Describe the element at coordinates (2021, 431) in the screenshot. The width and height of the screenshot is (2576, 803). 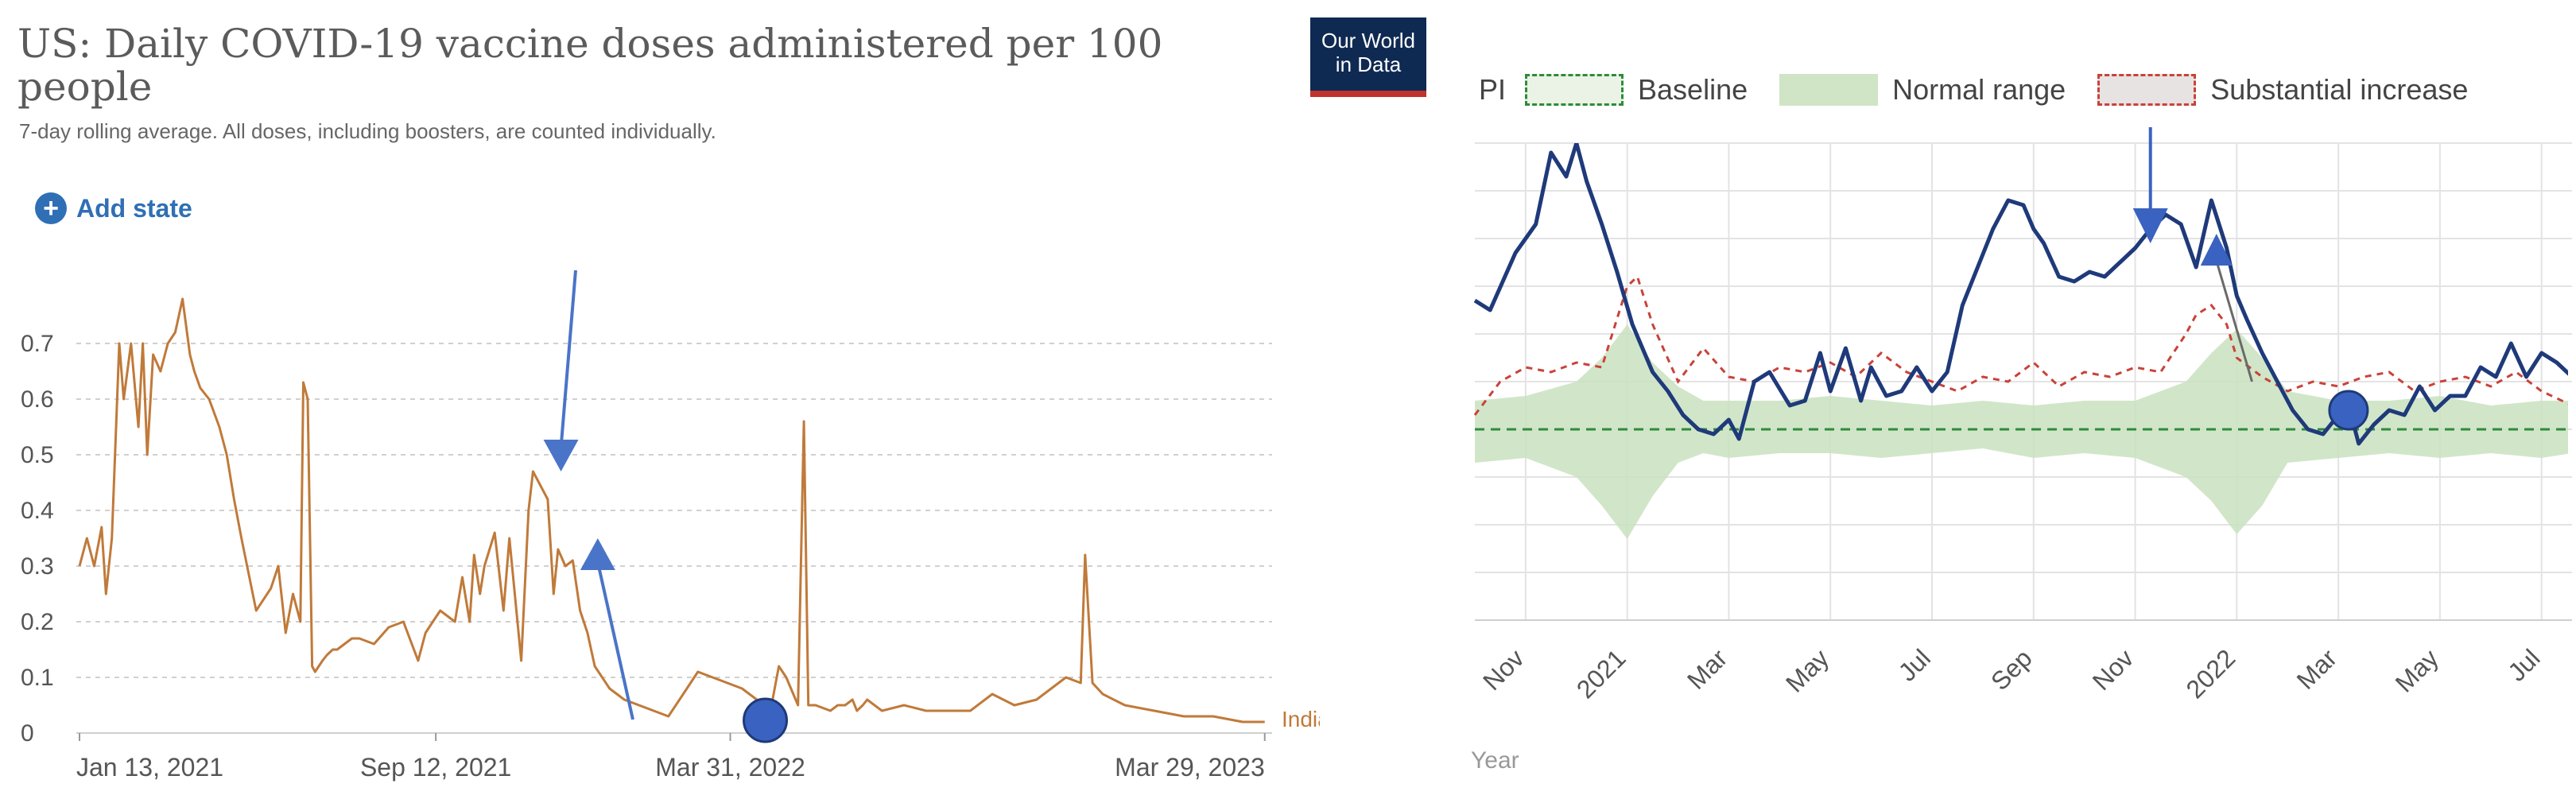
I see `normal-range-band` at that location.